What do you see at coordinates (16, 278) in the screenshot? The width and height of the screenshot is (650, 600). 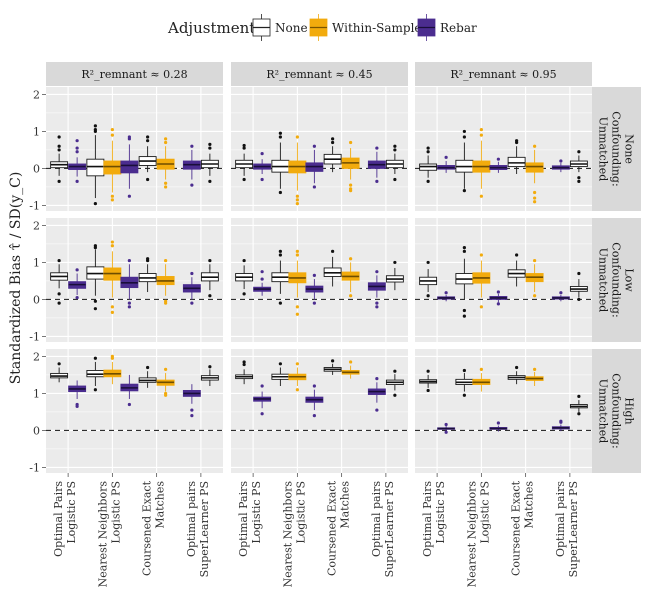 I see `y-axis-title: Standardized Bias τ̂ / SD(y_C)` at bounding box center [16, 278].